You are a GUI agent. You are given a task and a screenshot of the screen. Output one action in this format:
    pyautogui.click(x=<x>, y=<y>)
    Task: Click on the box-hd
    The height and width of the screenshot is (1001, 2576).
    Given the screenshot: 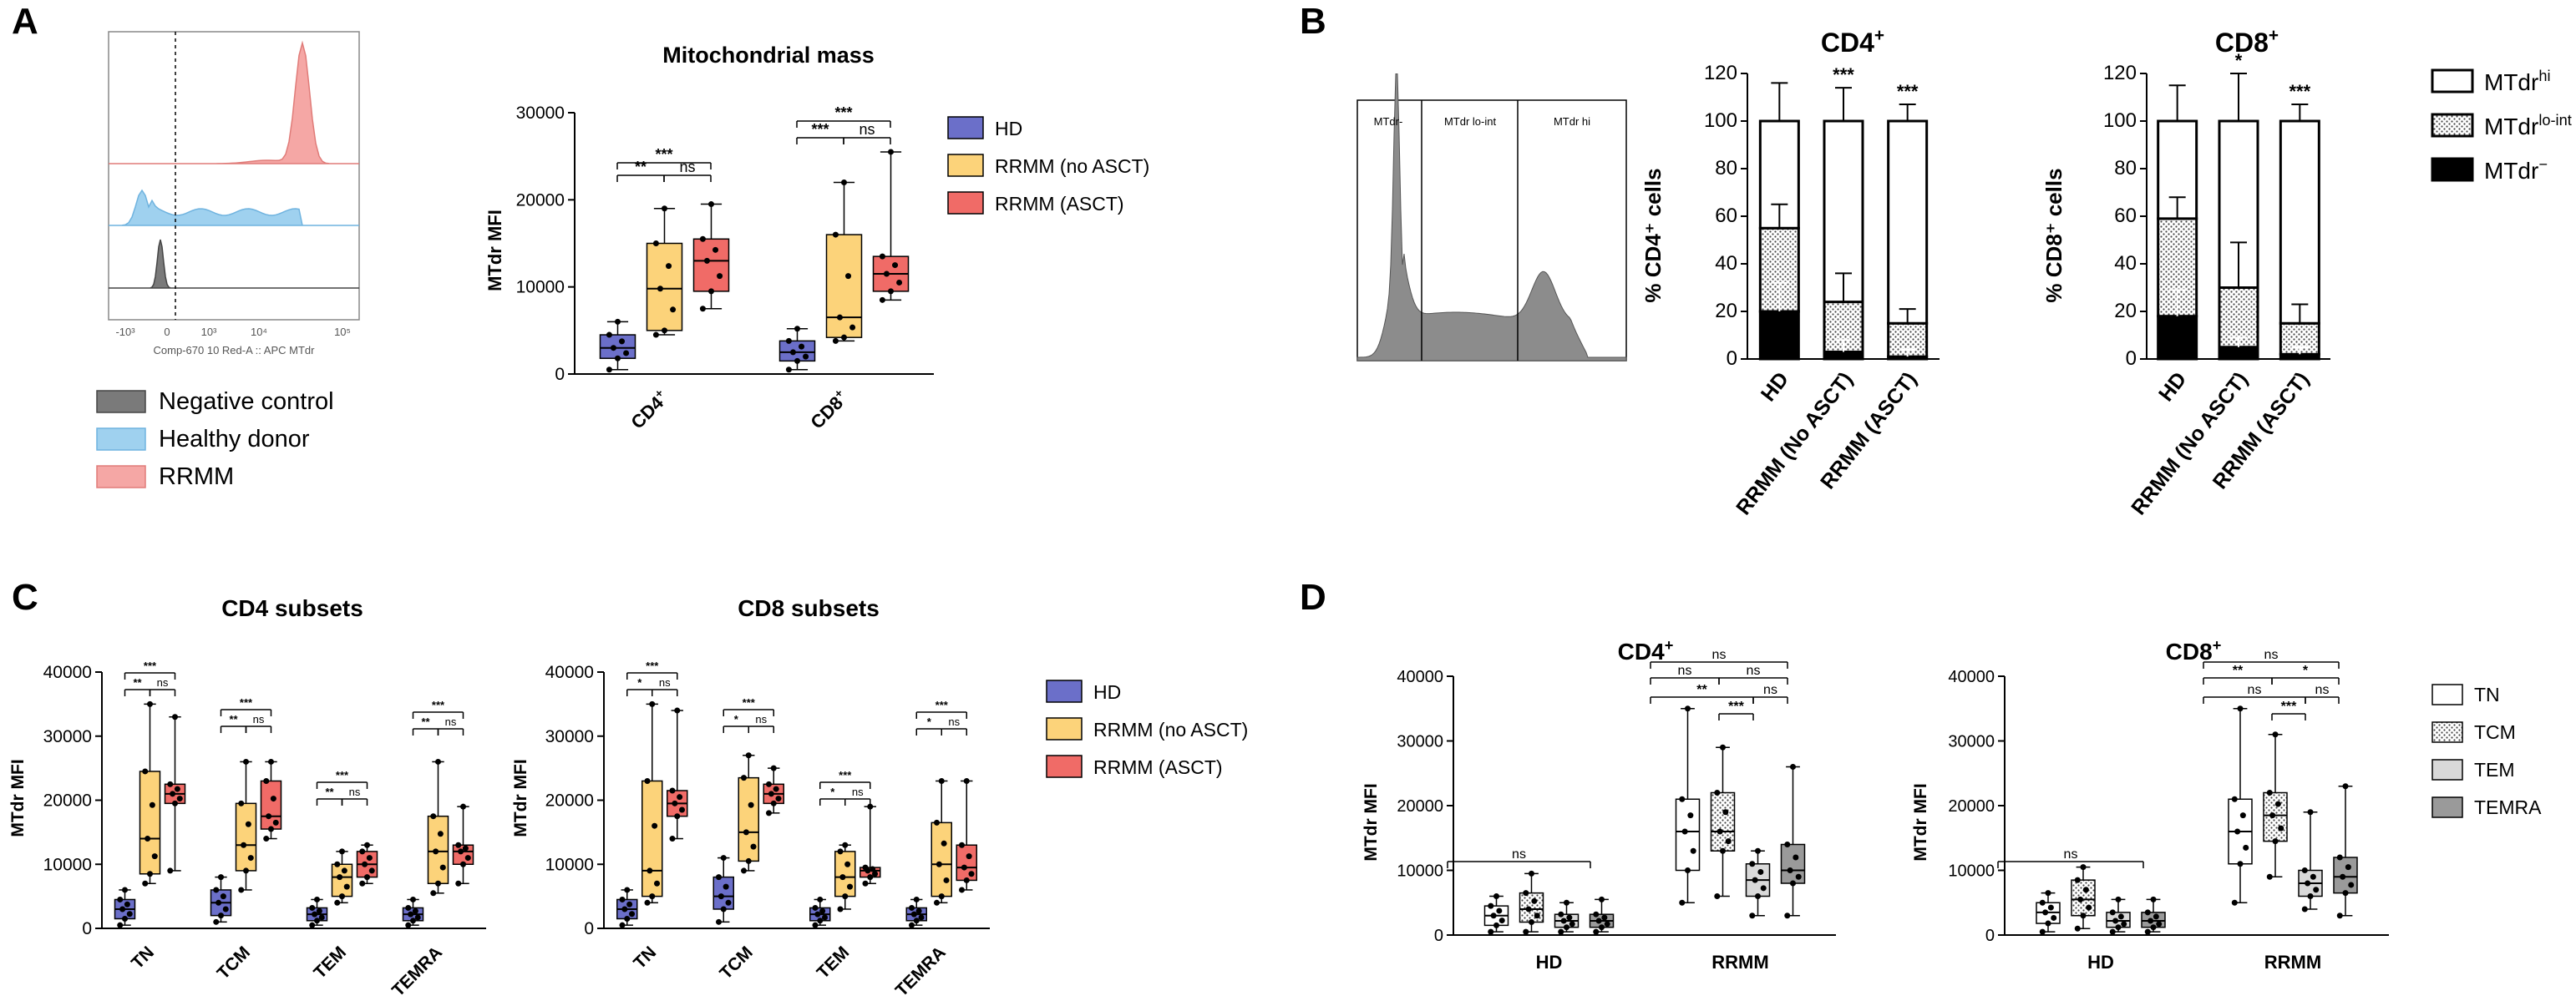 What is the action you would take?
    pyautogui.click(x=797, y=351)
    